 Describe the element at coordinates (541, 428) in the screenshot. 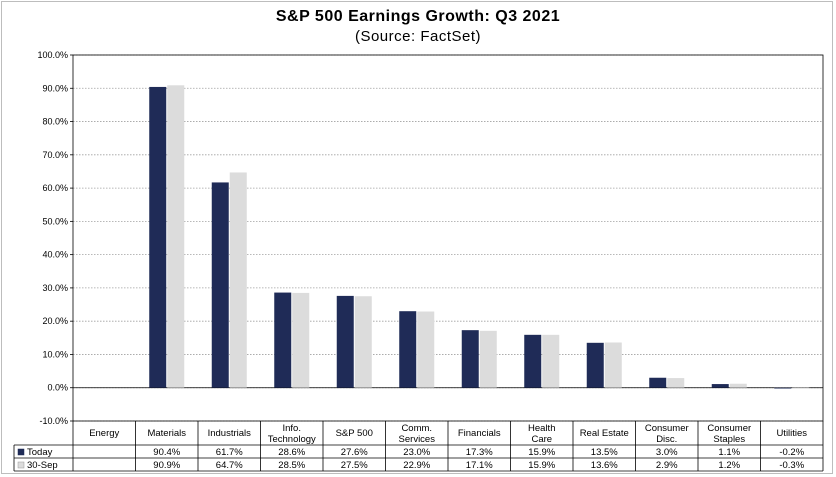

I see `category-label: Health` at that location.